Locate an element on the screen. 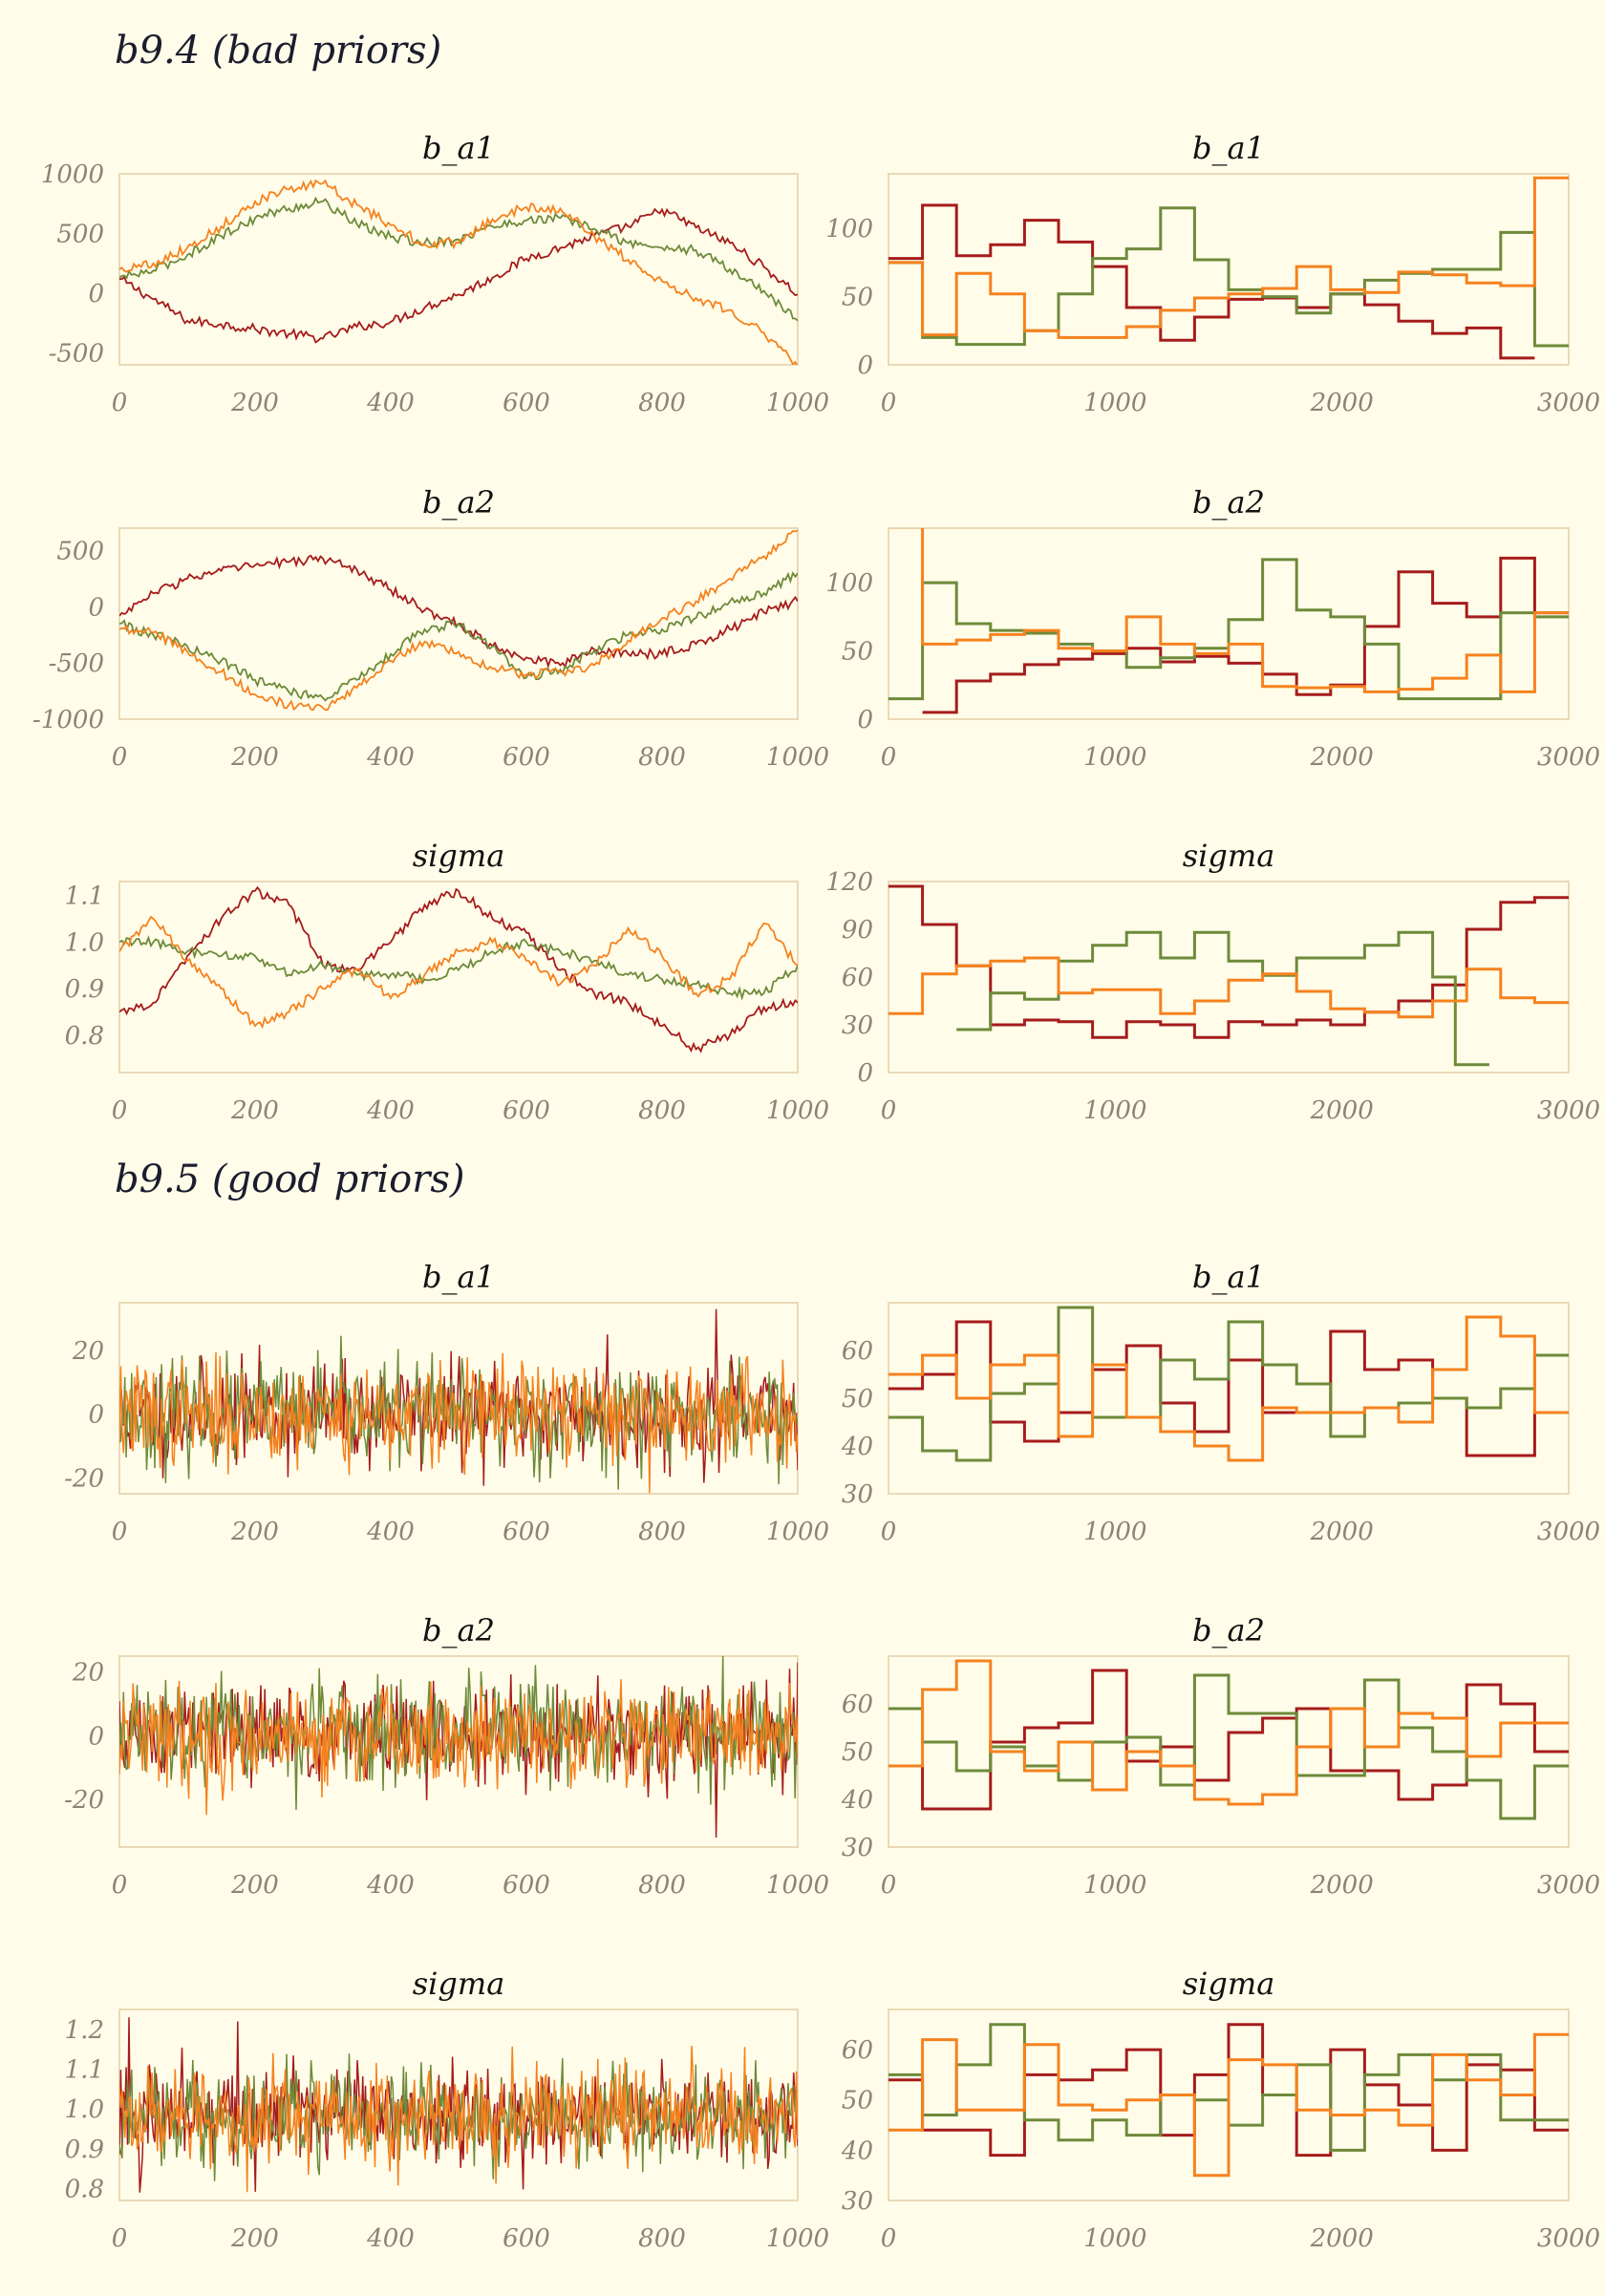 The image size is (1605, 2296). y-tick-label: 120 is located at coordinates (849, 882).